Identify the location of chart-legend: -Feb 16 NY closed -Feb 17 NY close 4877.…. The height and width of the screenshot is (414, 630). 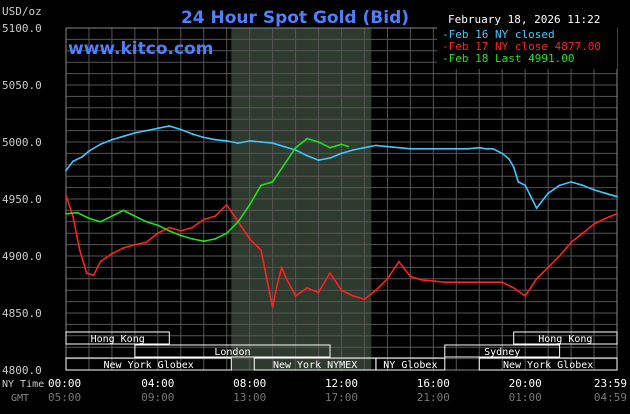
(527, 48).